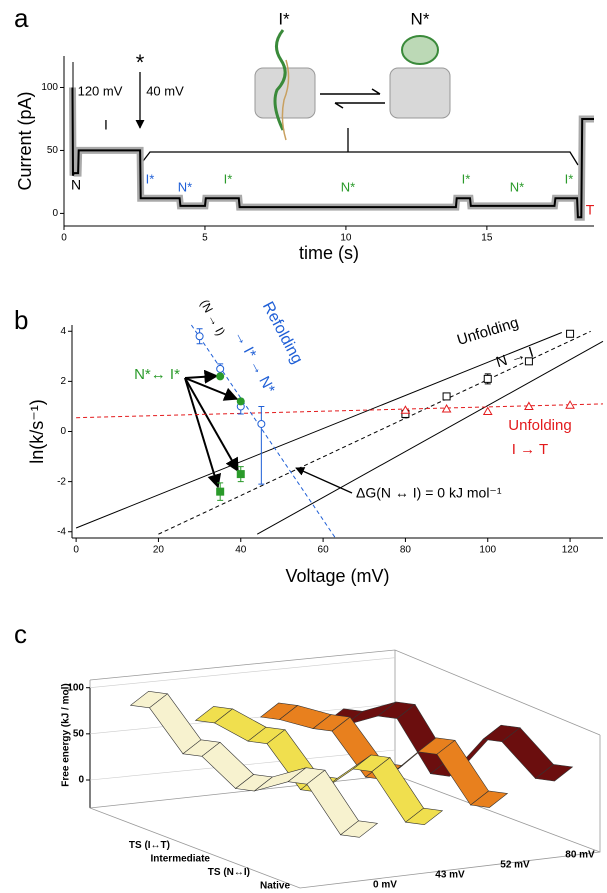  Describe the element at coordinates (63, 331) in the screenshot. I see `y-tick-label: 4` at that location.